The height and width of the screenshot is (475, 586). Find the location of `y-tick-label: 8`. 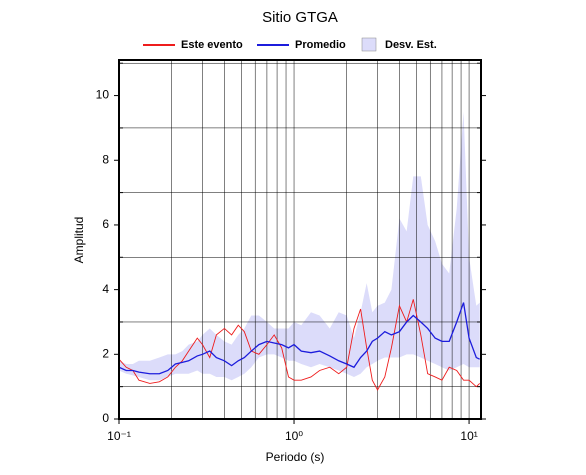

y-tick-label: 8 is located at coordinates (105, 159).